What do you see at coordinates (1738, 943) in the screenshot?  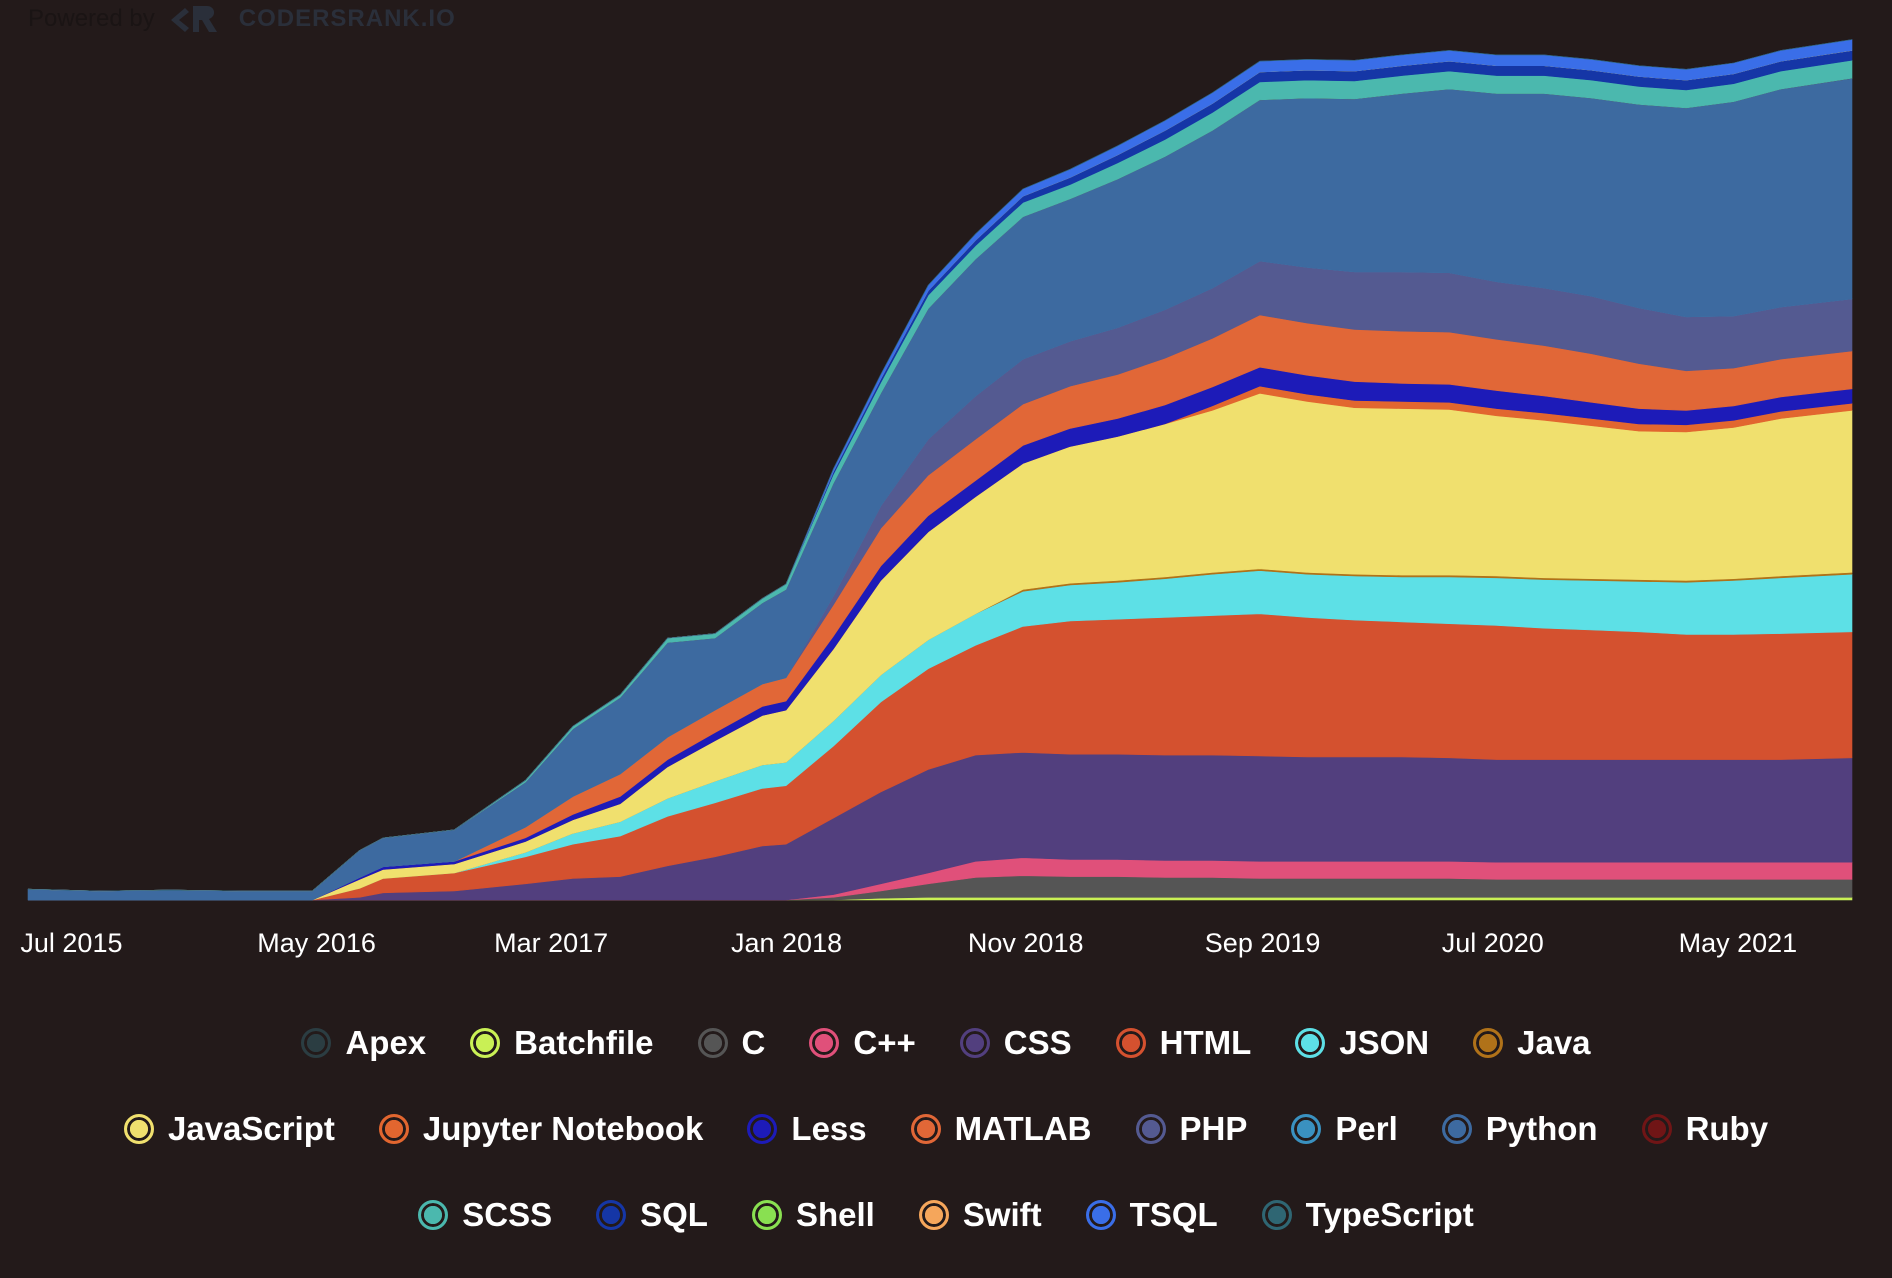 I see `x-tick-label: May 2021` at bounding box center [1738, 943].